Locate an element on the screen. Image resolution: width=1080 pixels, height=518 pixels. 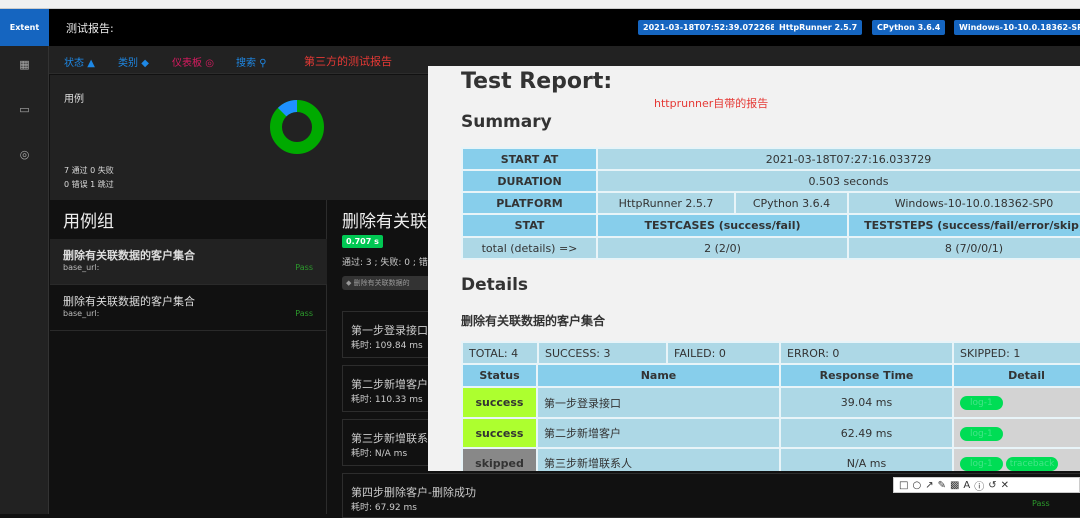
nav-dashboard: 仪表板 ◎ is located at coordinates (193, 61).